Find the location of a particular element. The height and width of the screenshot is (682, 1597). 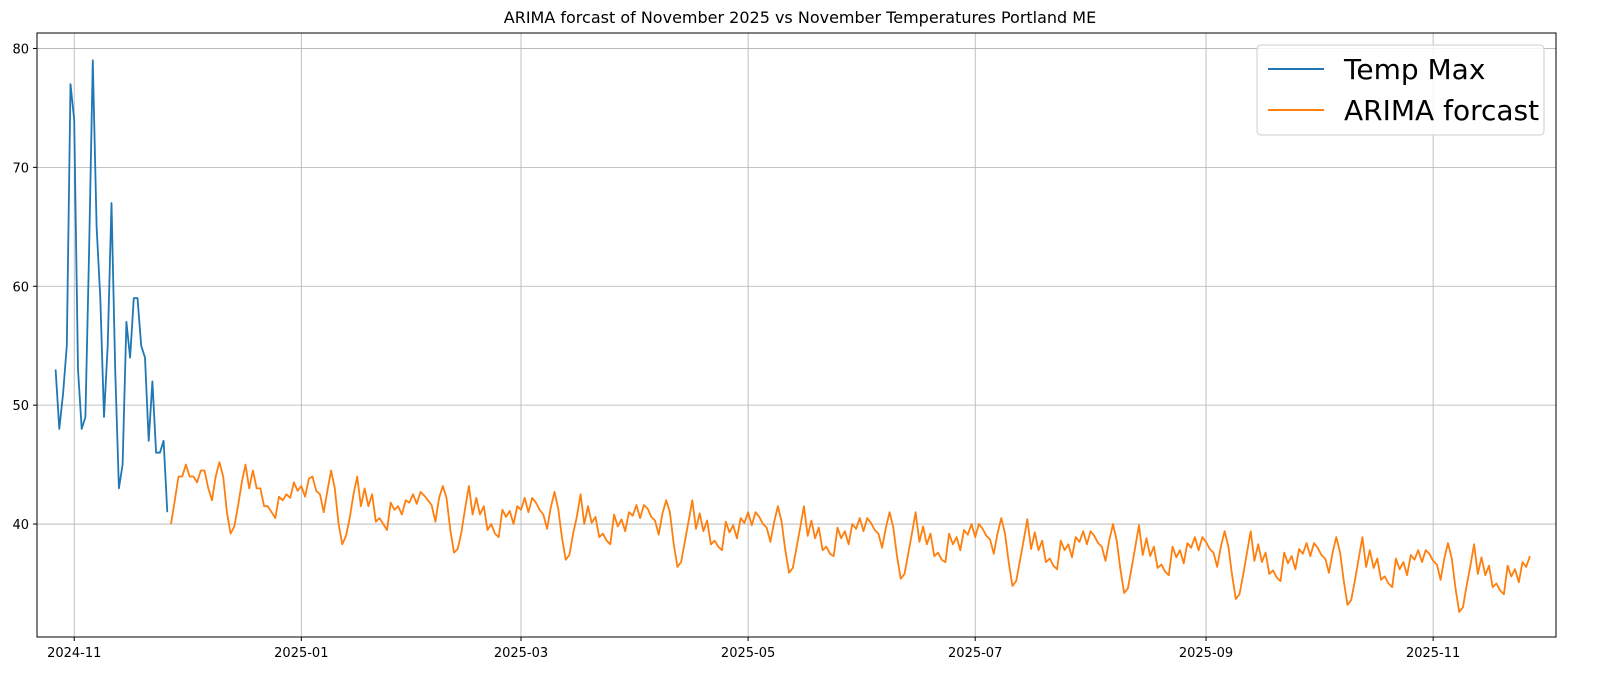

x-tick-label: 2024-11 is located at coordinates (74, 653).